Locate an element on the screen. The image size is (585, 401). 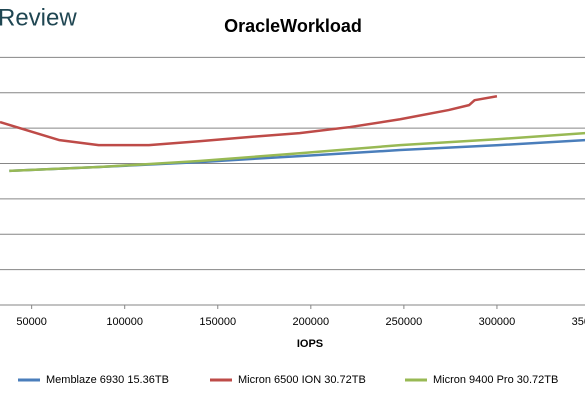
x-axis-label: IOPS is located at coordinates (310, 344).